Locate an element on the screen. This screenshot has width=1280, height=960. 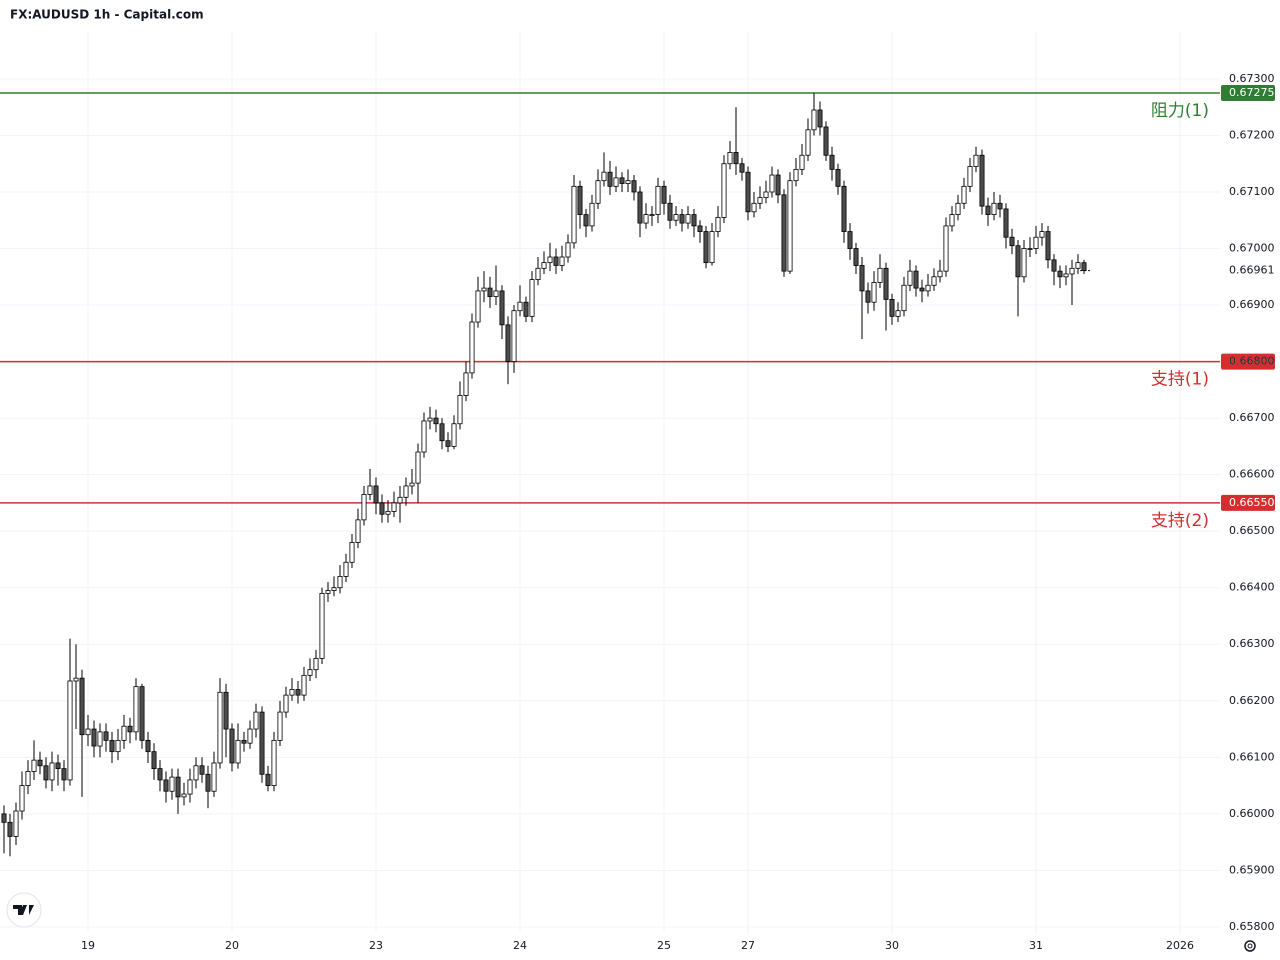
y-tick-label: 0.66600 is located at coordinates (1252, 474).